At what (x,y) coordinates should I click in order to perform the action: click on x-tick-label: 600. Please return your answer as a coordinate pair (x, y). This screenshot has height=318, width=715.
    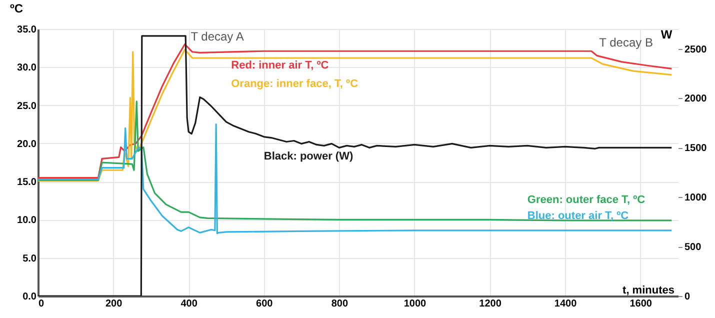
    Looking at the image, I should click on (265, 304).